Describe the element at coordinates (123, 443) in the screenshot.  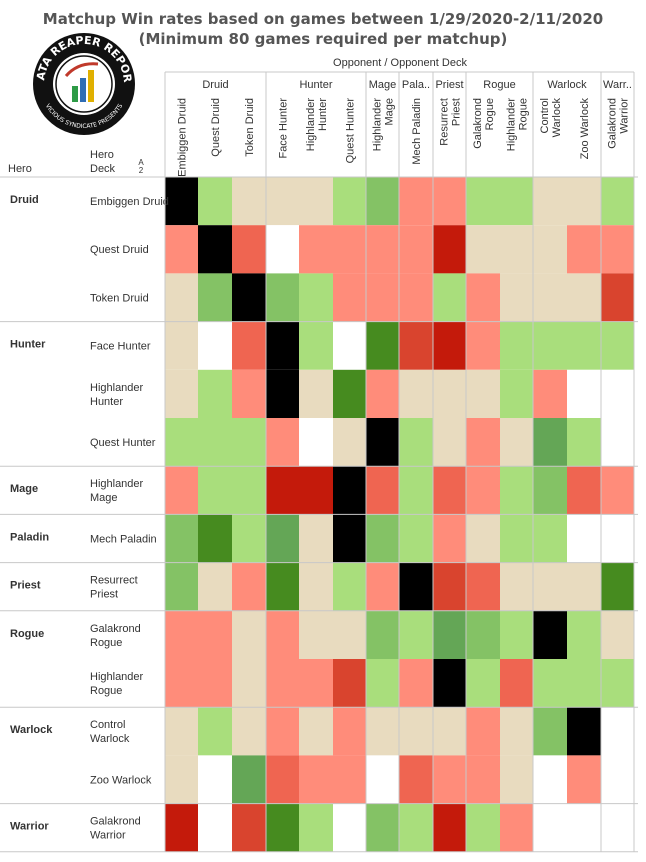
I see `hero-deck-label: Quest Hunter` at that location.